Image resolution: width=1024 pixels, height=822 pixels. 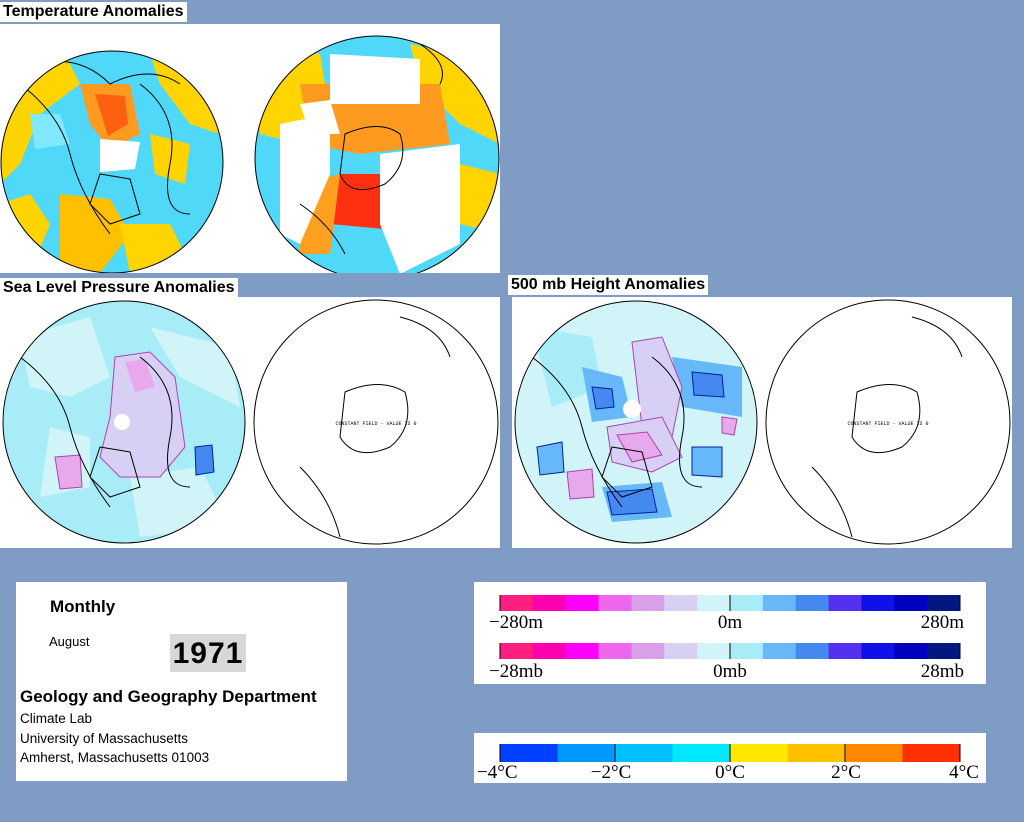 What do you see at coordinates (730, 671) in the screenshot?
I see `pressure-label-zero: 0mb` at bounding box center [730, 671].